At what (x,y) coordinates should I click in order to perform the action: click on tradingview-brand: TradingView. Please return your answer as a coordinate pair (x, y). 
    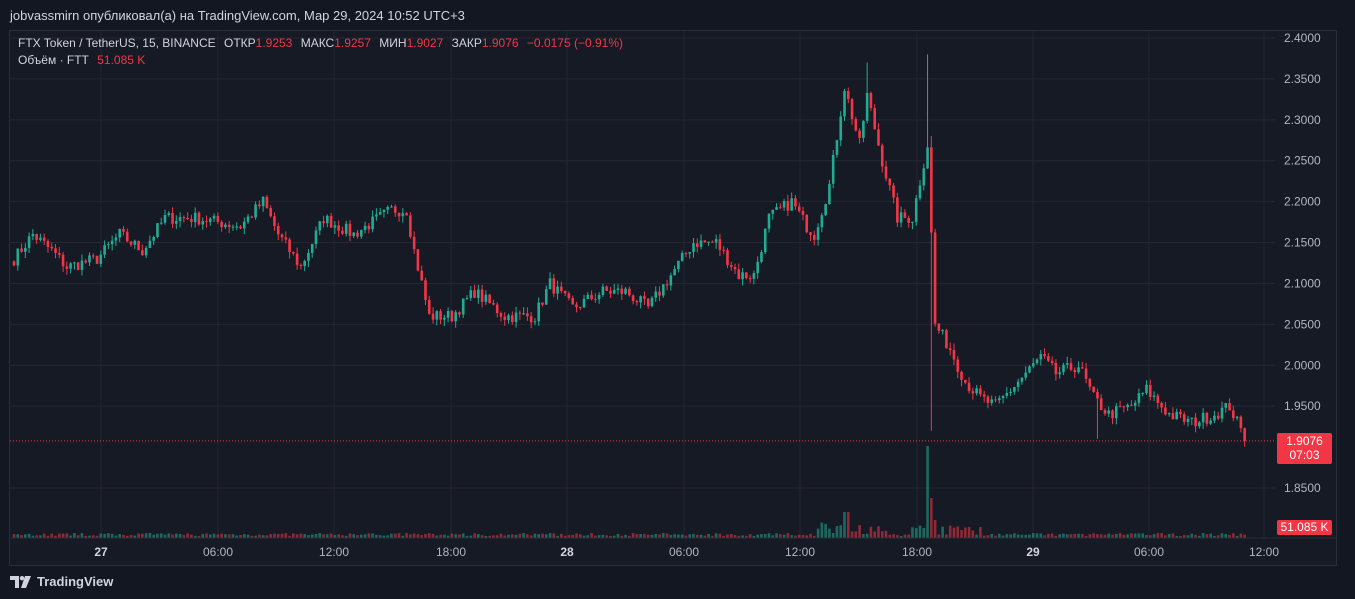
    Looking at the image, I should click on (61, 581).